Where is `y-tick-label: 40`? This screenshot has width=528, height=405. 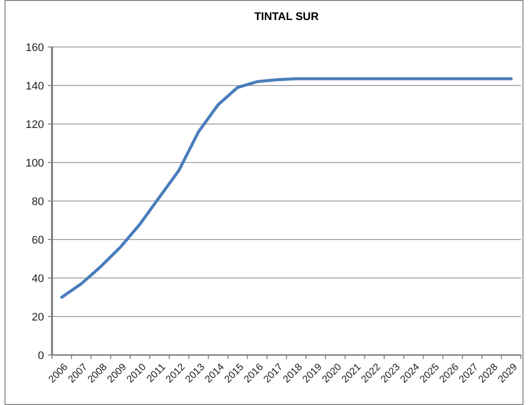
y-tick-label: 40 is located at coordinates (38, 278).